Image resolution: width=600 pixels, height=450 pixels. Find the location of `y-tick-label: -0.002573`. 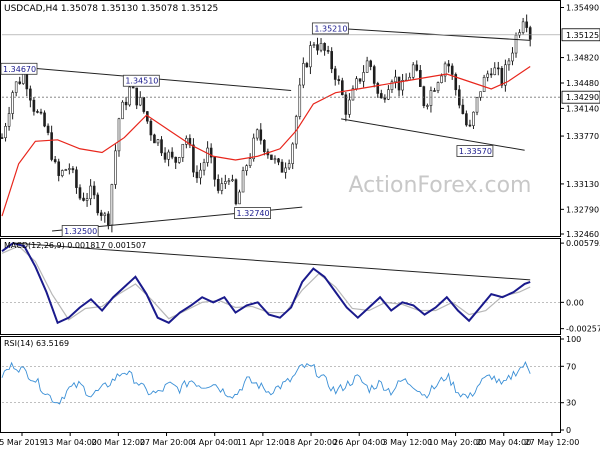

y-tick-label: -0.002573 is located at coordinates (583, 329).